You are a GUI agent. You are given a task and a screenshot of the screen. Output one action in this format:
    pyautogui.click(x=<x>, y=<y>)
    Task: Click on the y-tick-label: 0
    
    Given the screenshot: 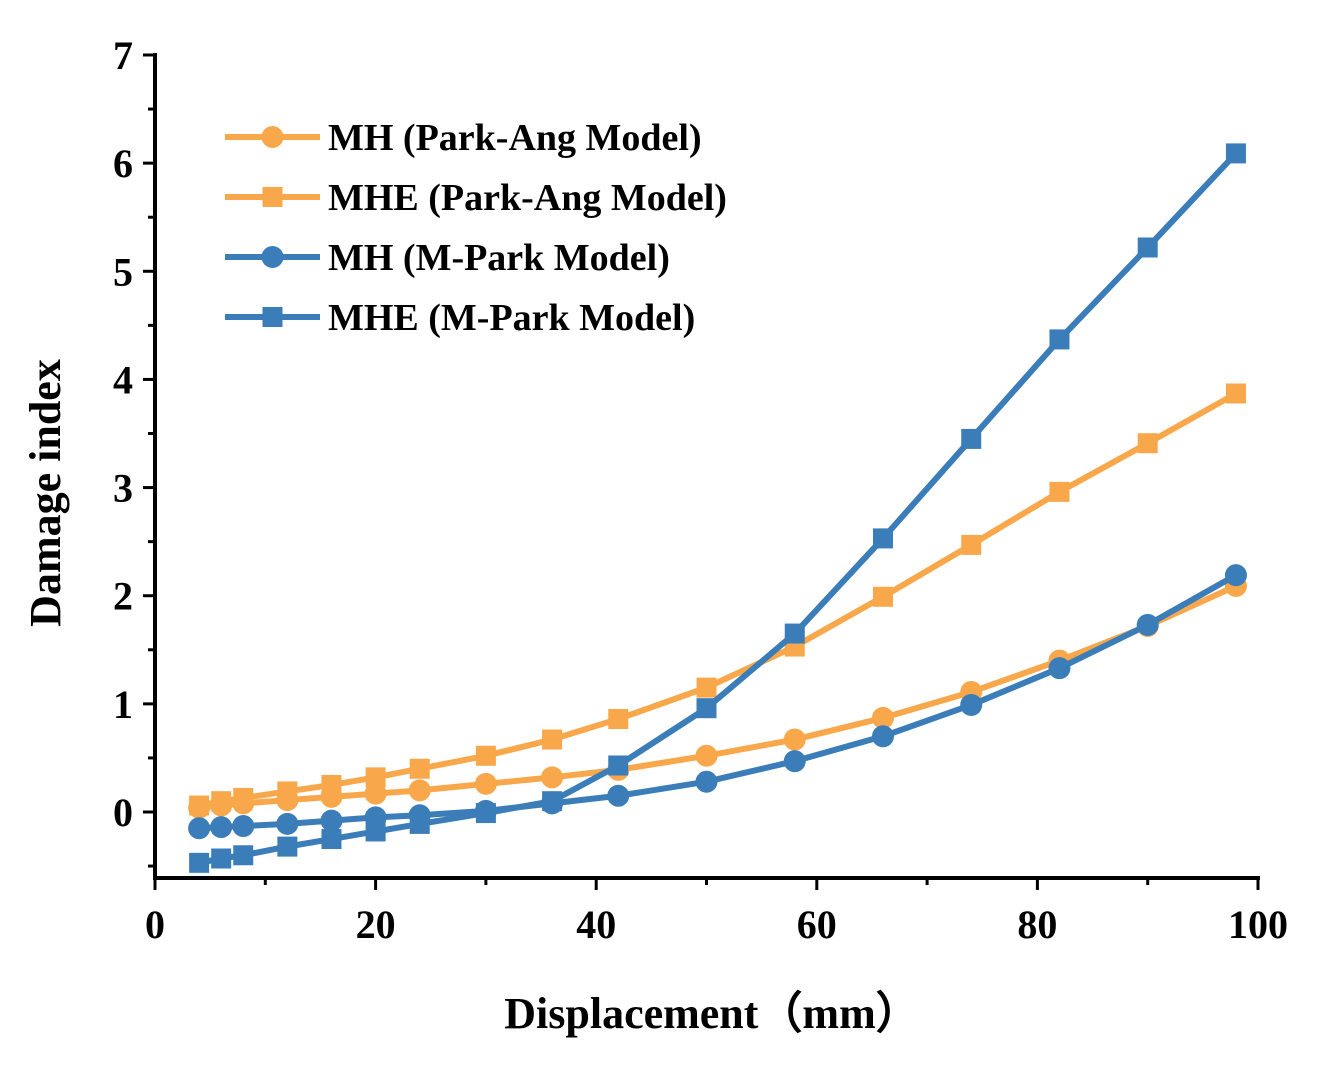 What is the action you would take?
    pyautogui.click(x=123, y=812)
    